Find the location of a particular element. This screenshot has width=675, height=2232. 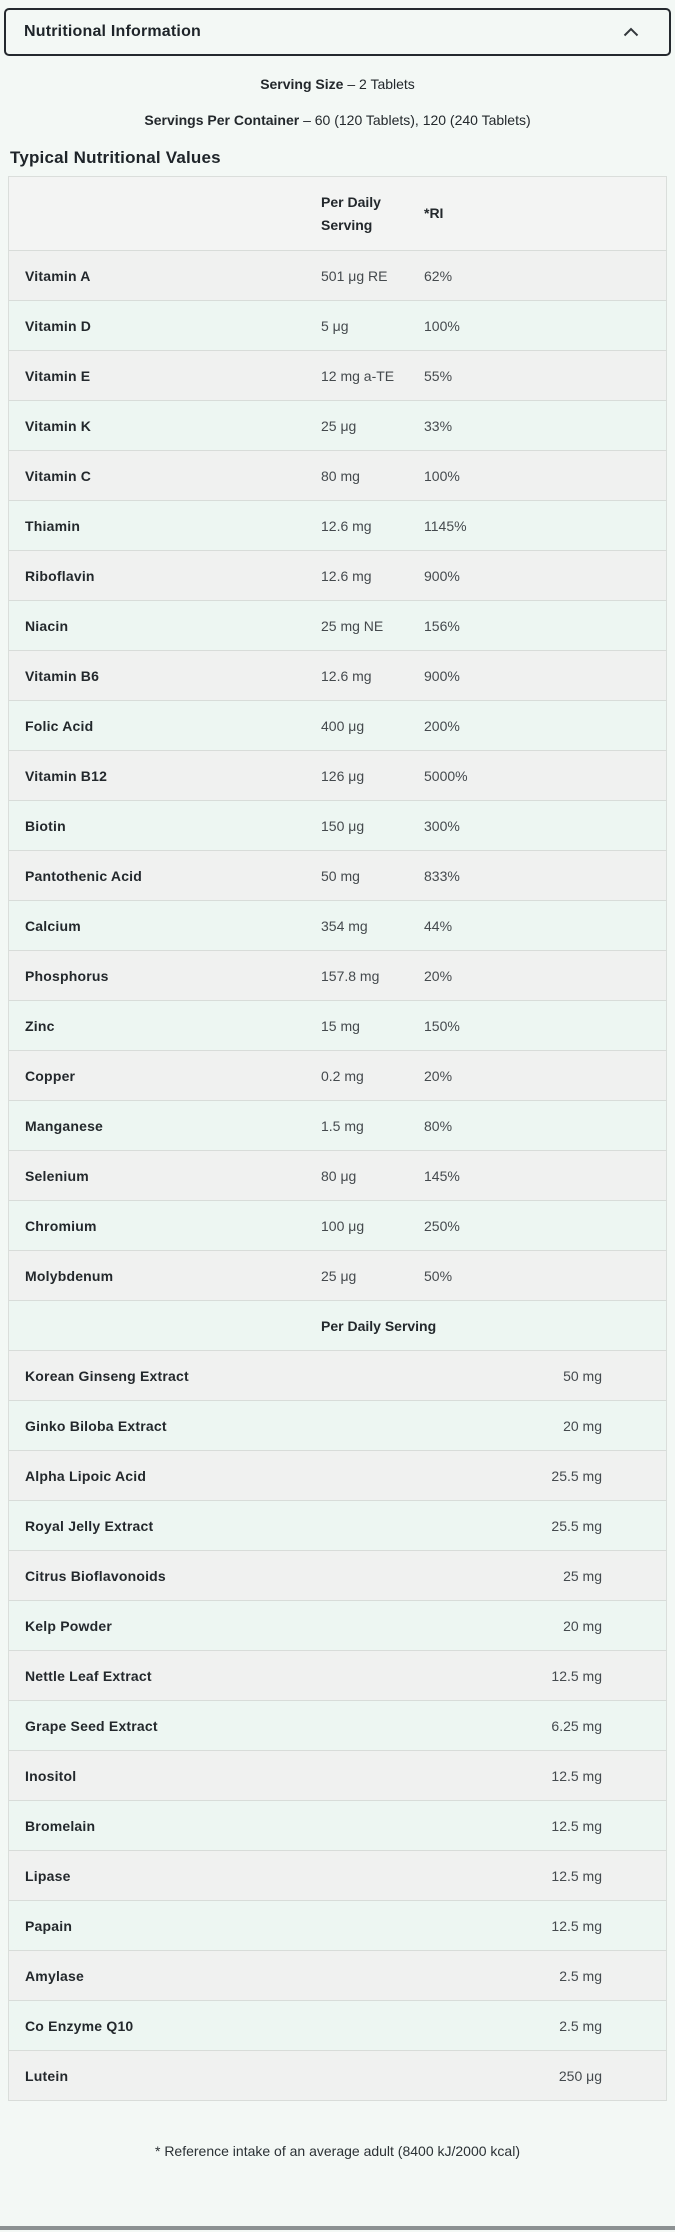

ingredient-name: Royal Jelly Extract is located at coordinates (89, 1525).